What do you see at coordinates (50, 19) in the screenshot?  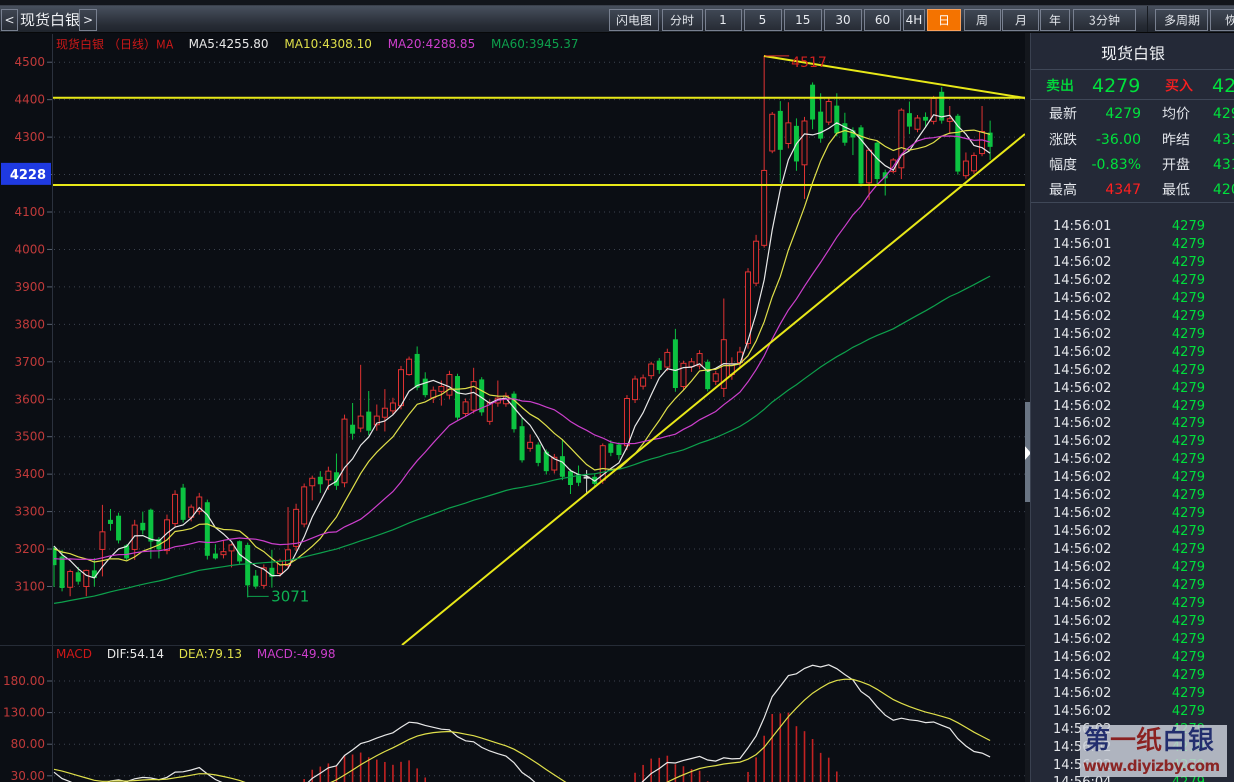 I see `toolbar-symbol-title` at bounding box center [50, 19].